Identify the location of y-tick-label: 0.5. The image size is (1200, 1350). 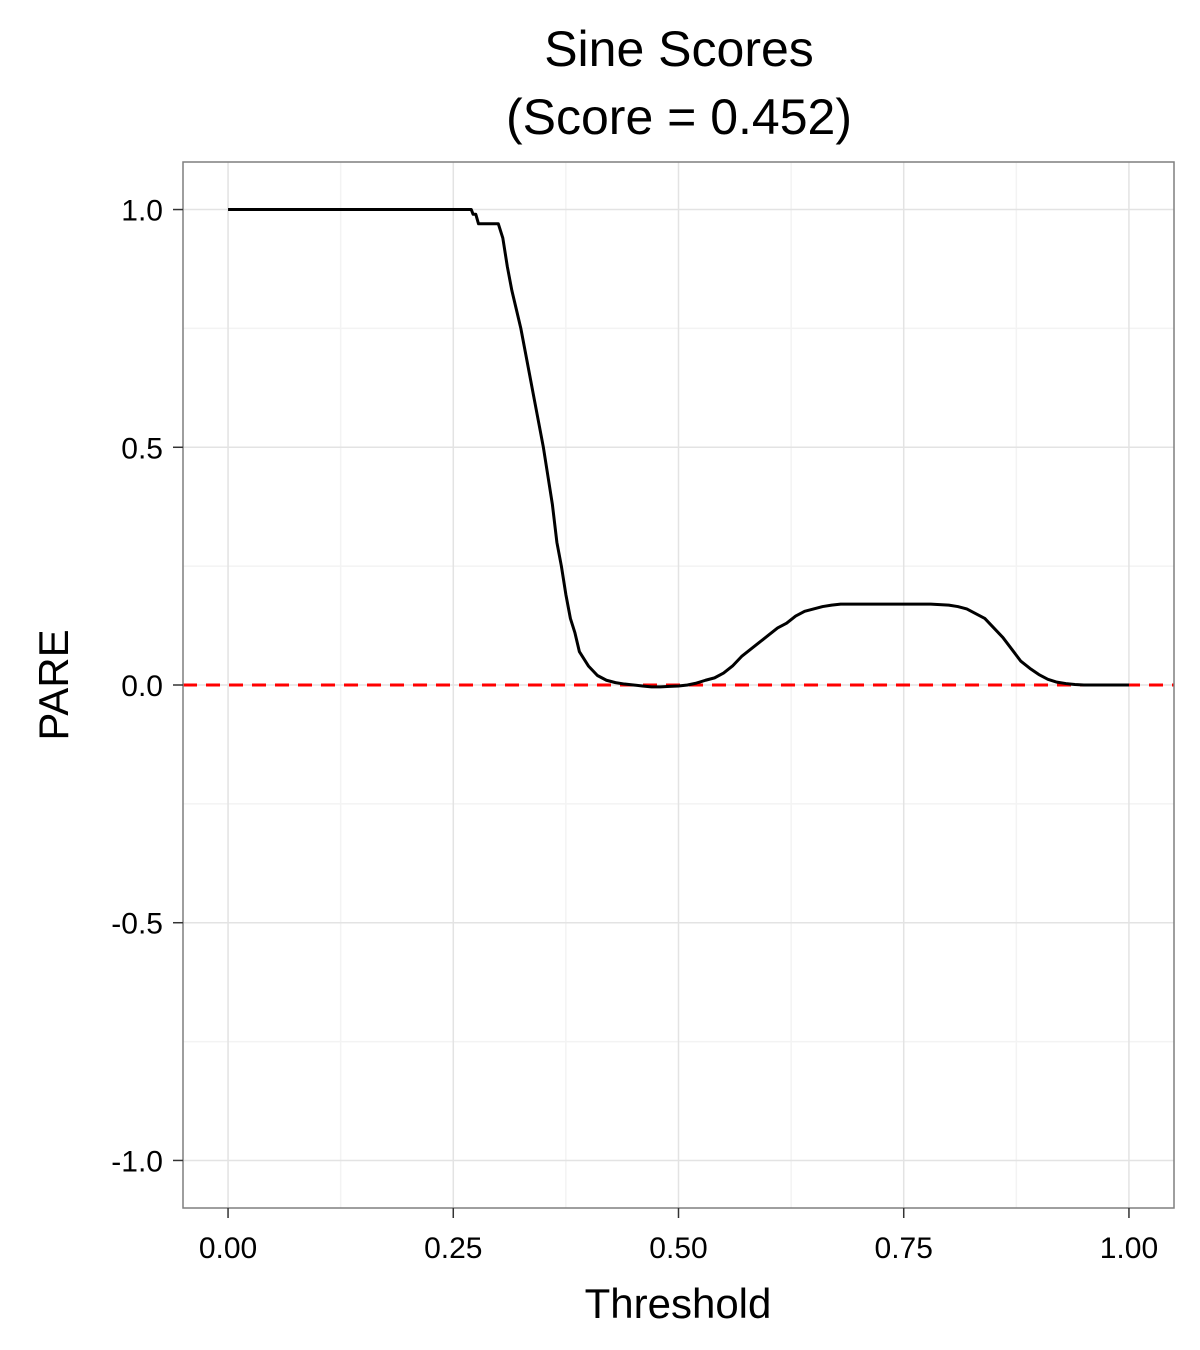
(142, 448).